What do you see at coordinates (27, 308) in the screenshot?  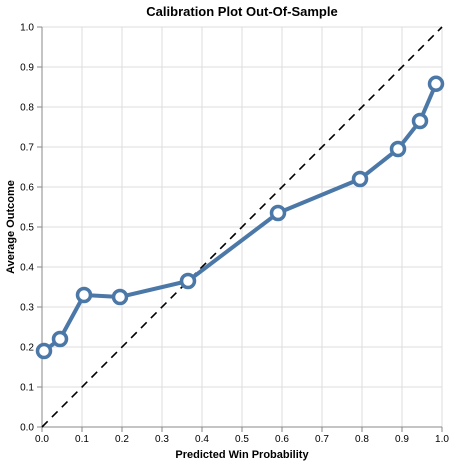 I see `y-tick-label: 0.3` at bounding box center [27, 308].